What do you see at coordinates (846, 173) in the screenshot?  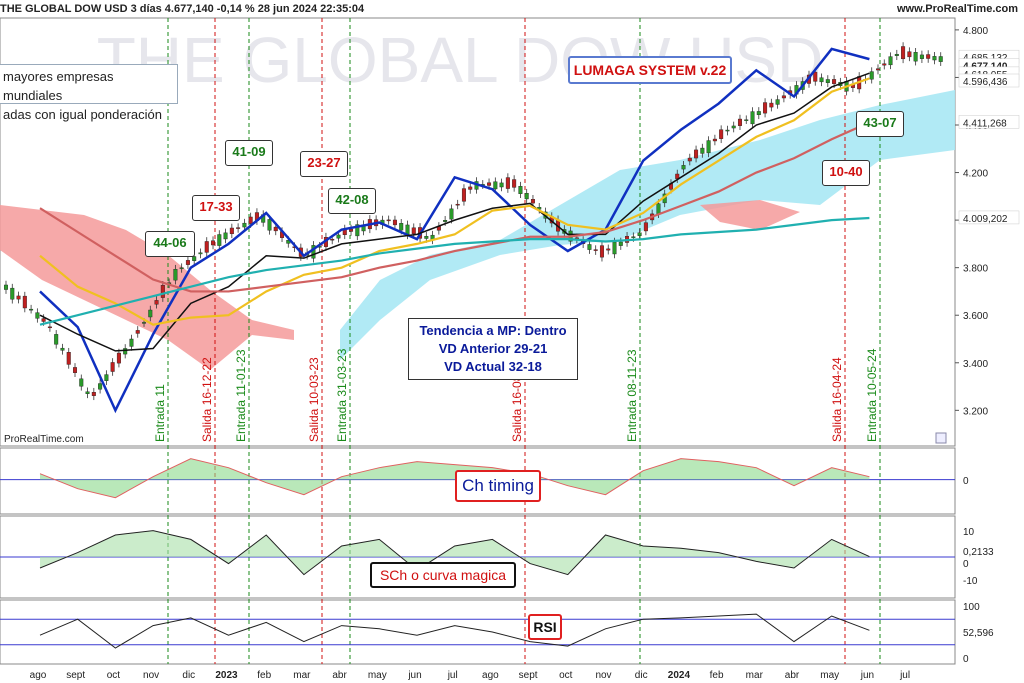 I see `score-label-6: 10-40` at bounding box center [846, 173].